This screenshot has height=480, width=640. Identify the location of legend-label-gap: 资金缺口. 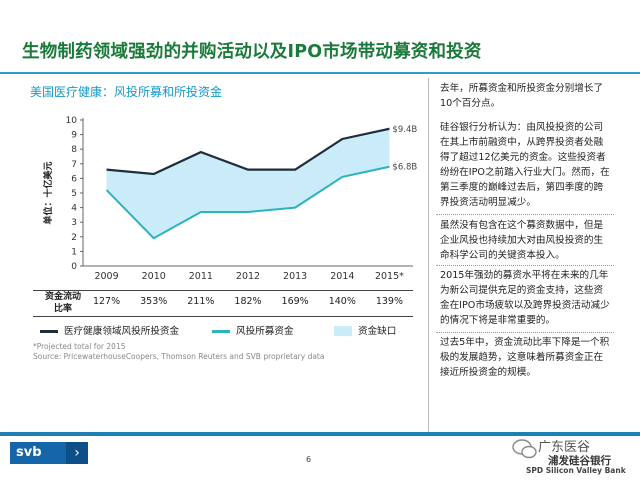
(377, 331).